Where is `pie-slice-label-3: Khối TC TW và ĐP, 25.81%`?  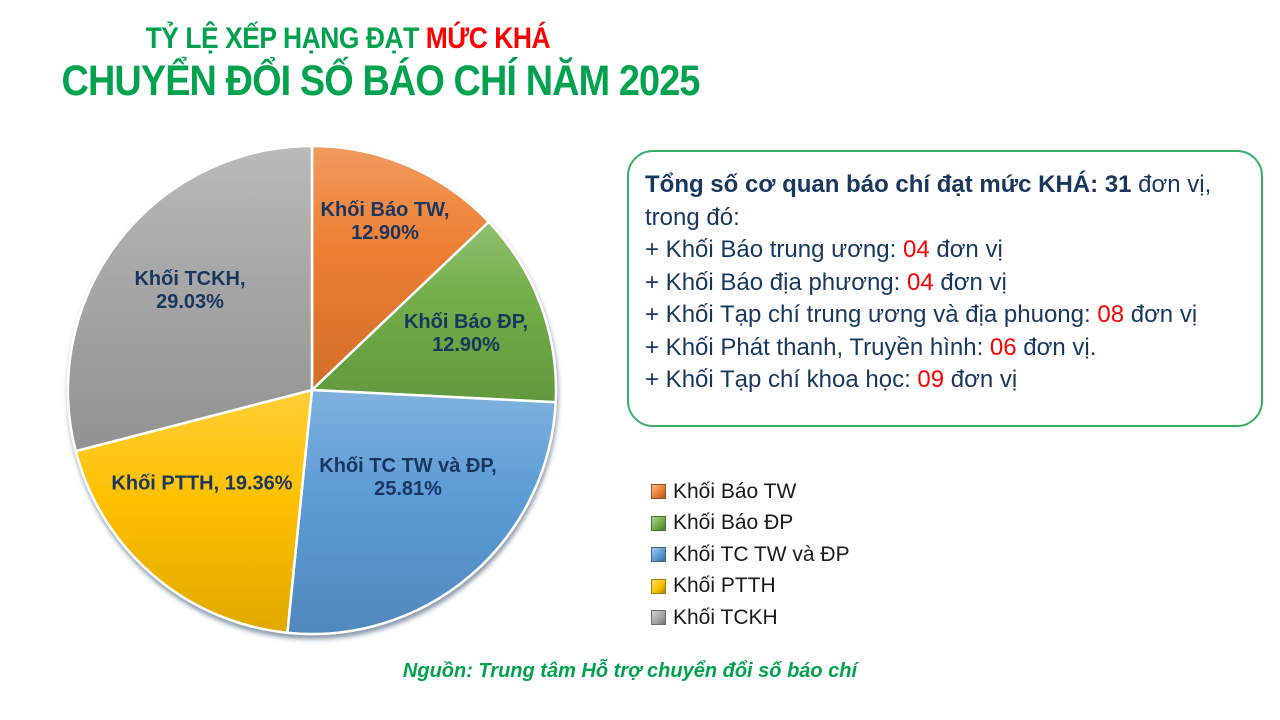 pie-slice-label-3: Khối TC TW và ĐP, 25.81% is located at coordinates (408, 477).